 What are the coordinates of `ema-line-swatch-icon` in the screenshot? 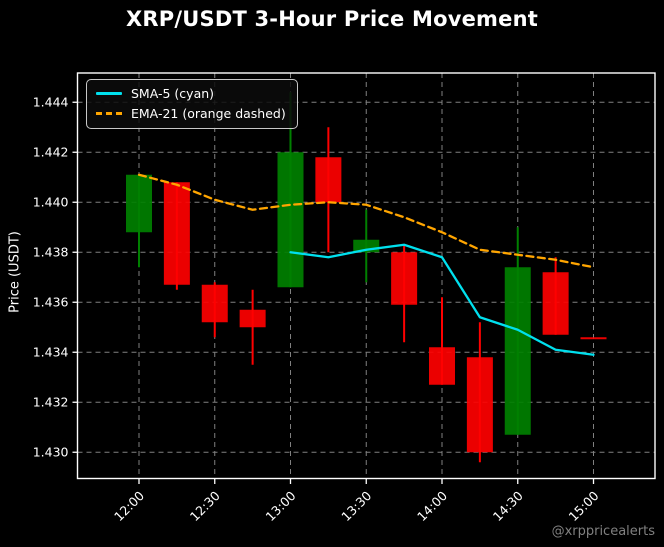 It's located at (109, 113).